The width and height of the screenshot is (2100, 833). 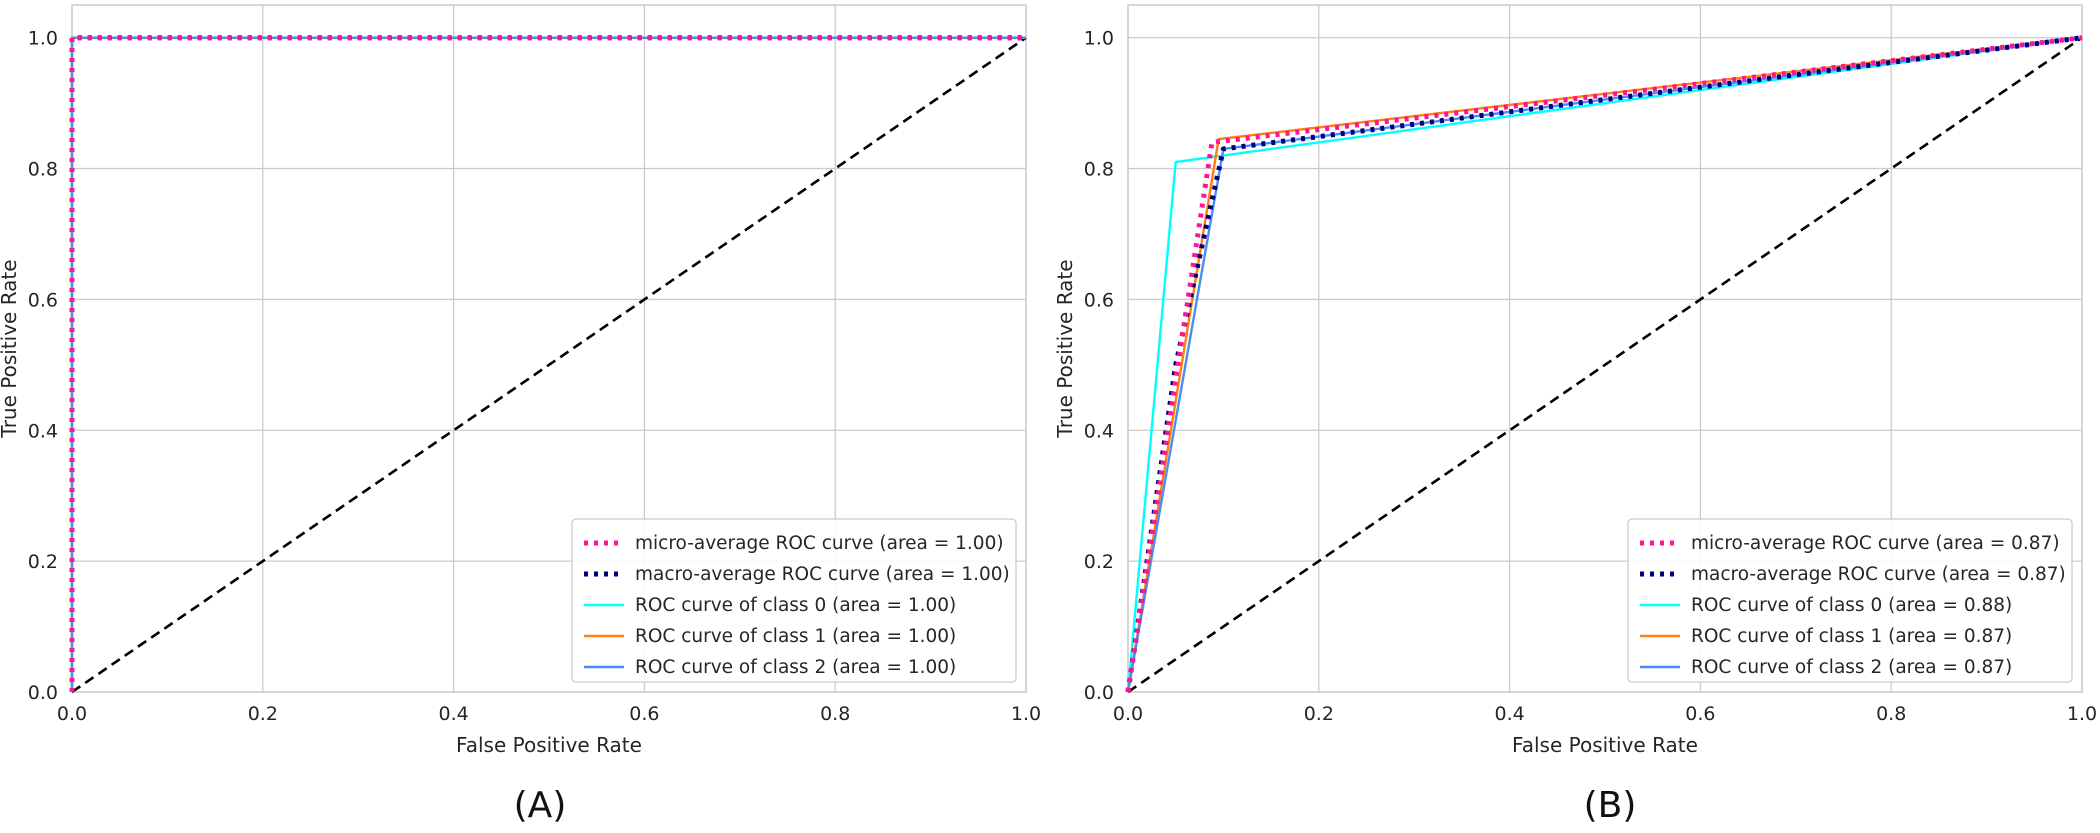 What do you see at coordinates (1605, 745) in the screenshot?
I see `panel-b-x-axis-label: False Positive Rate` at bounding box center [1605, 745].